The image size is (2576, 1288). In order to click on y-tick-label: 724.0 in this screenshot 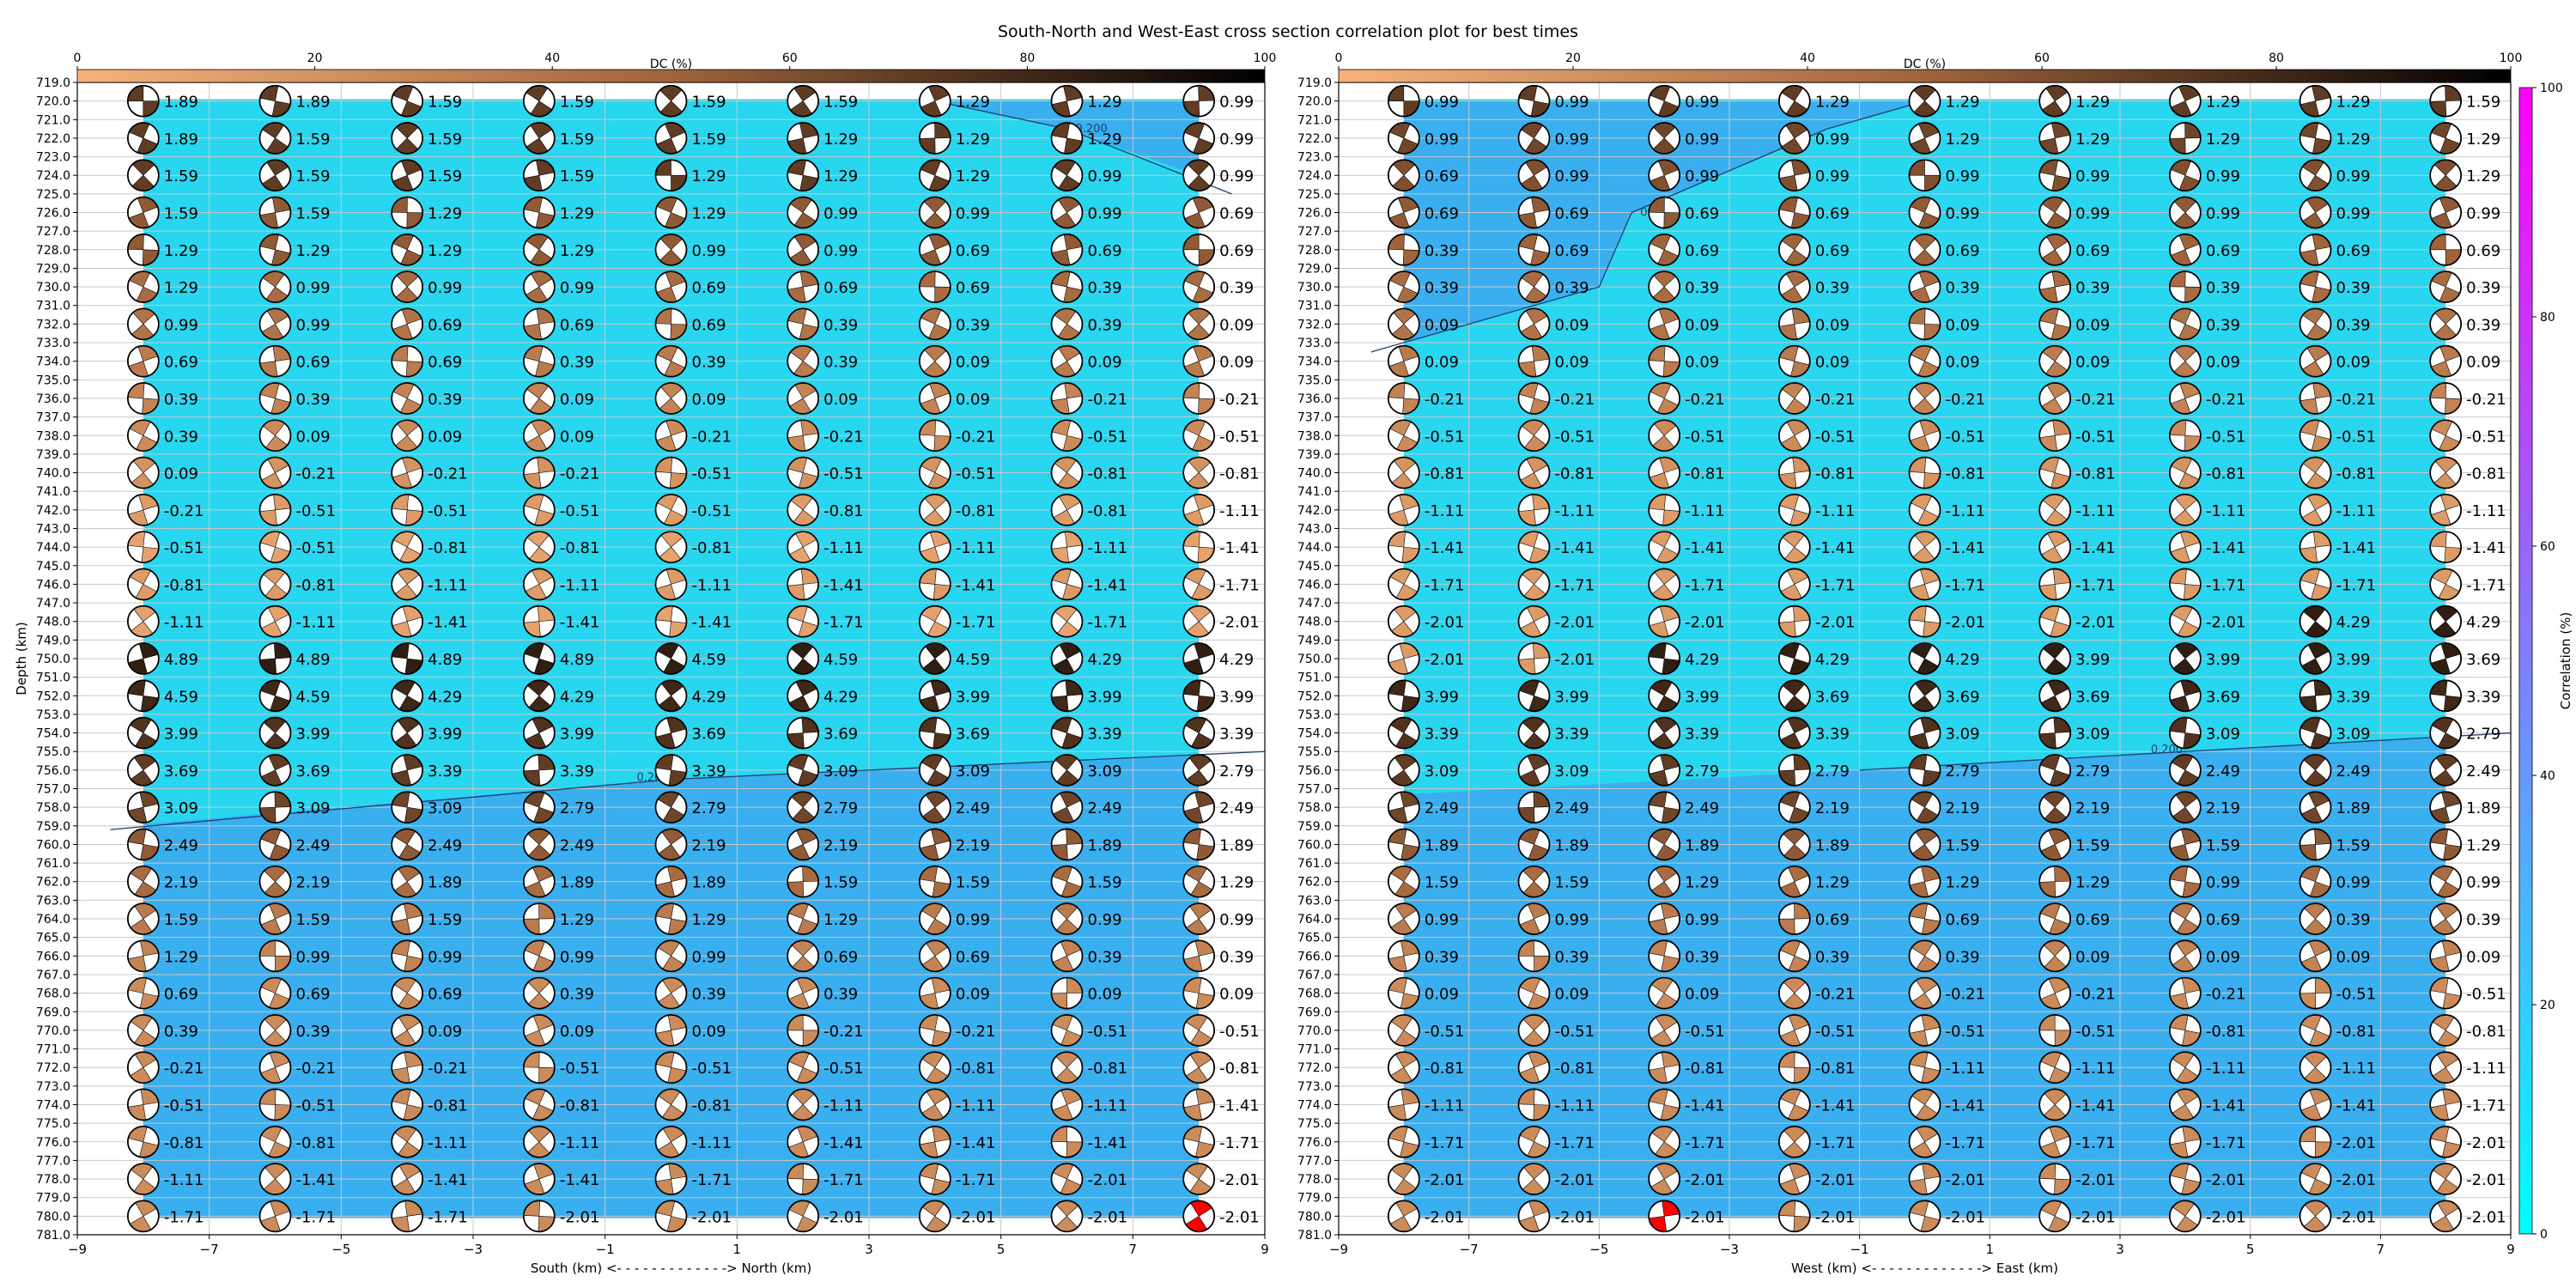, I will do `click(53, 176)`.